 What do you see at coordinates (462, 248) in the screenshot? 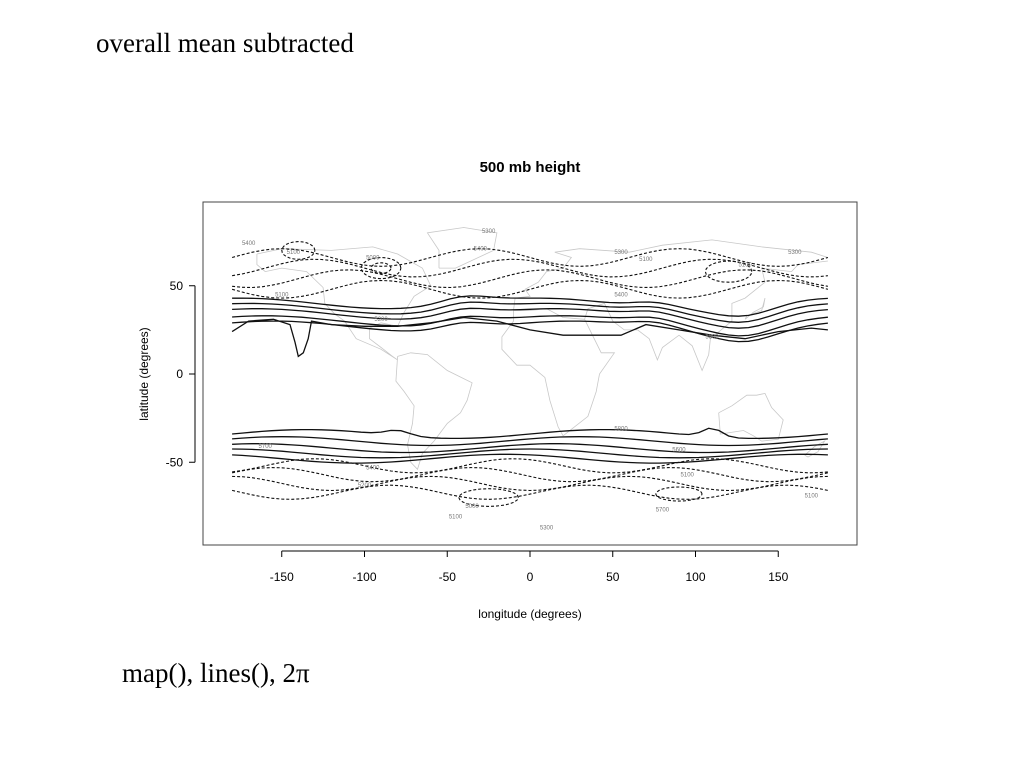
I see `basemap-greenland` at bounding box center [462, 248].